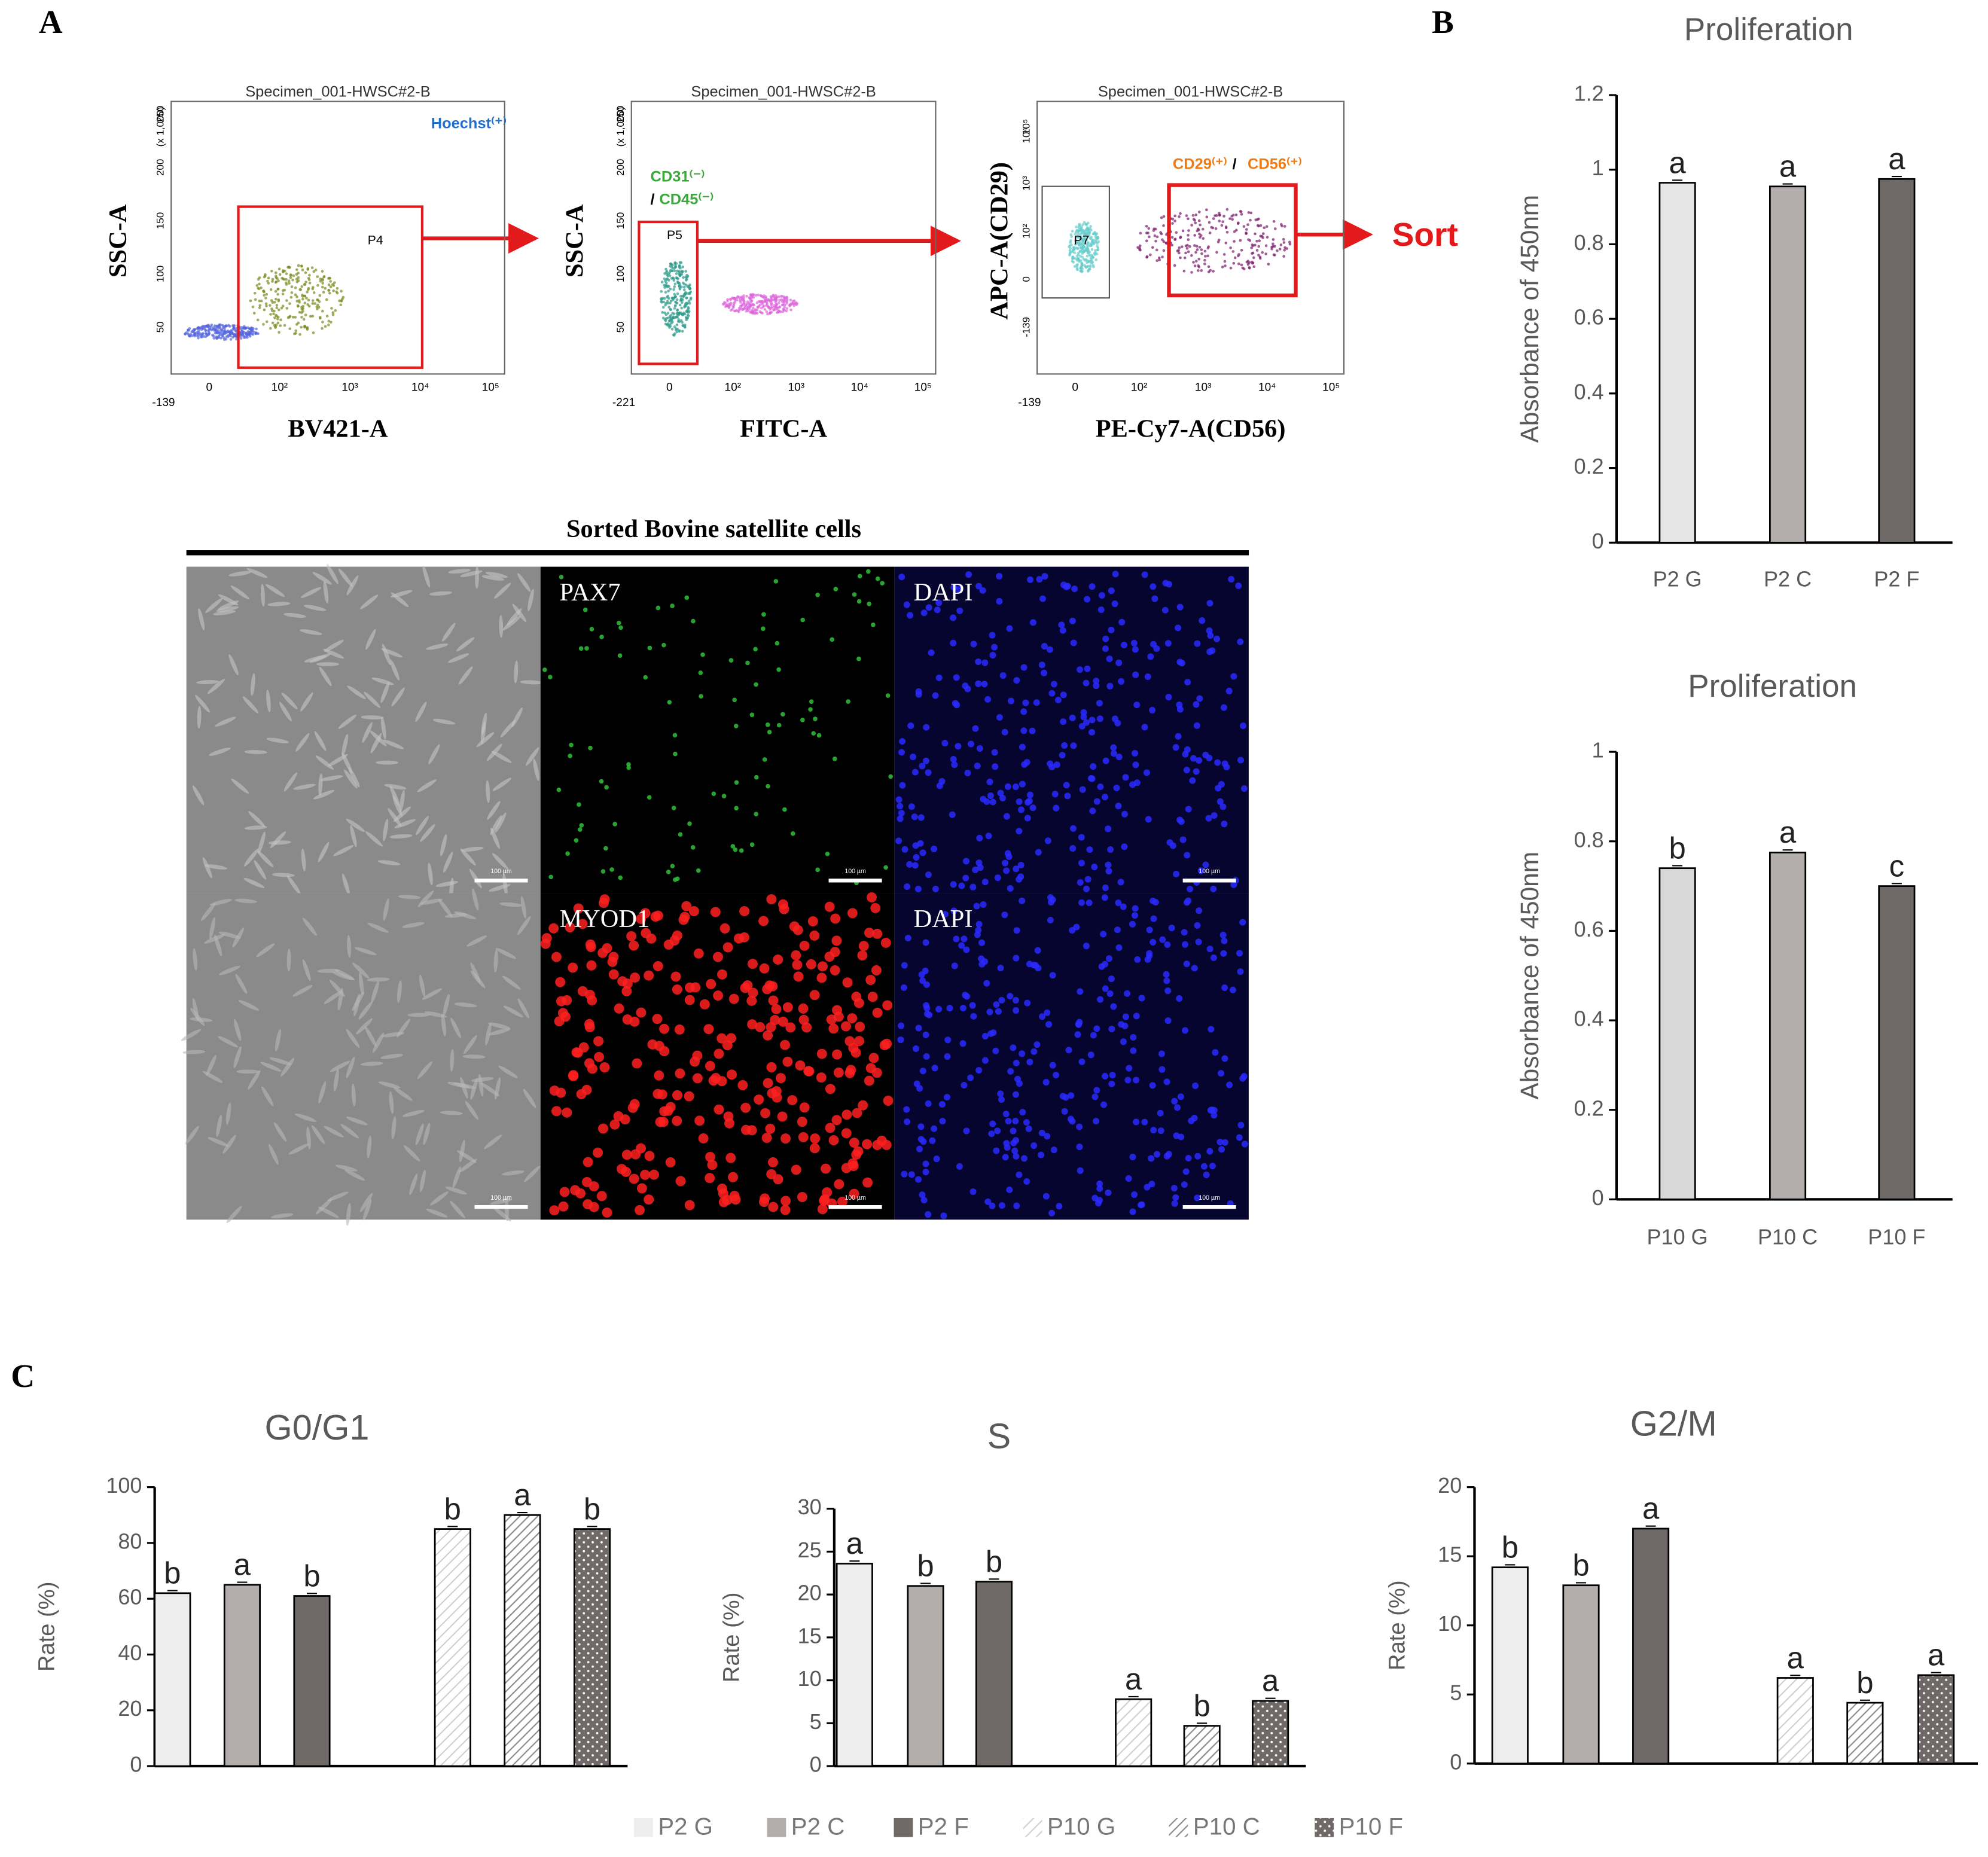  Describe the element at coordinates (1450, 1623) in the screenshot. I see `y-tick-label: 10` at that location.